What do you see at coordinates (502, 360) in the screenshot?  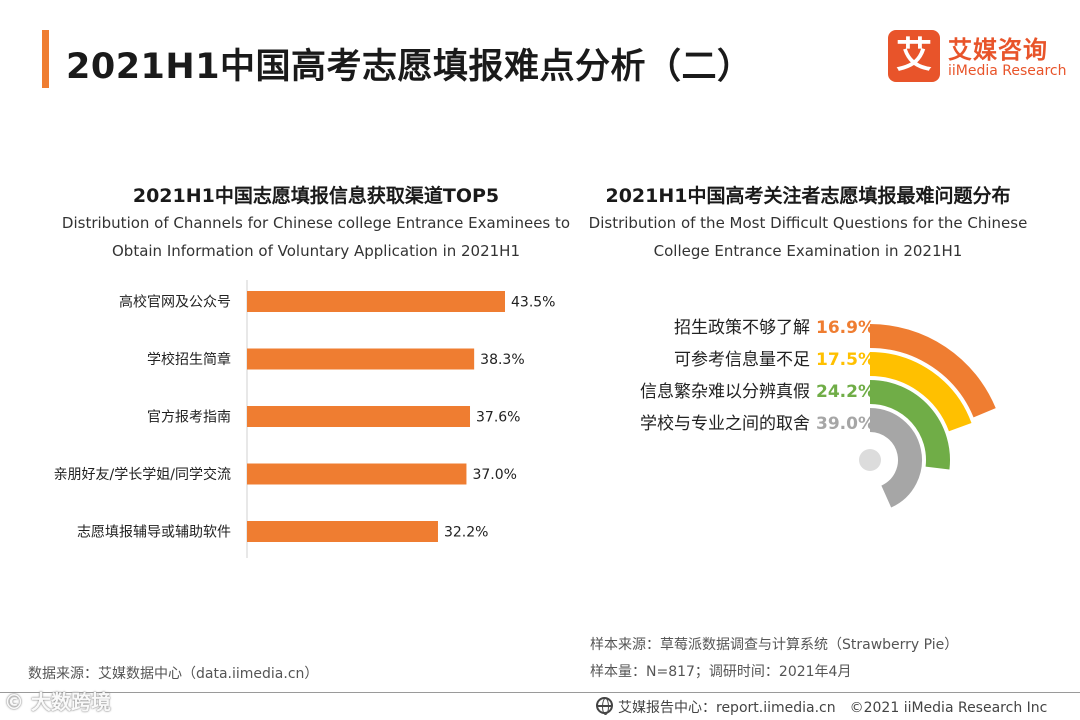 I see `bar-value-label: 38.3%` at bounding box center [502, 360].